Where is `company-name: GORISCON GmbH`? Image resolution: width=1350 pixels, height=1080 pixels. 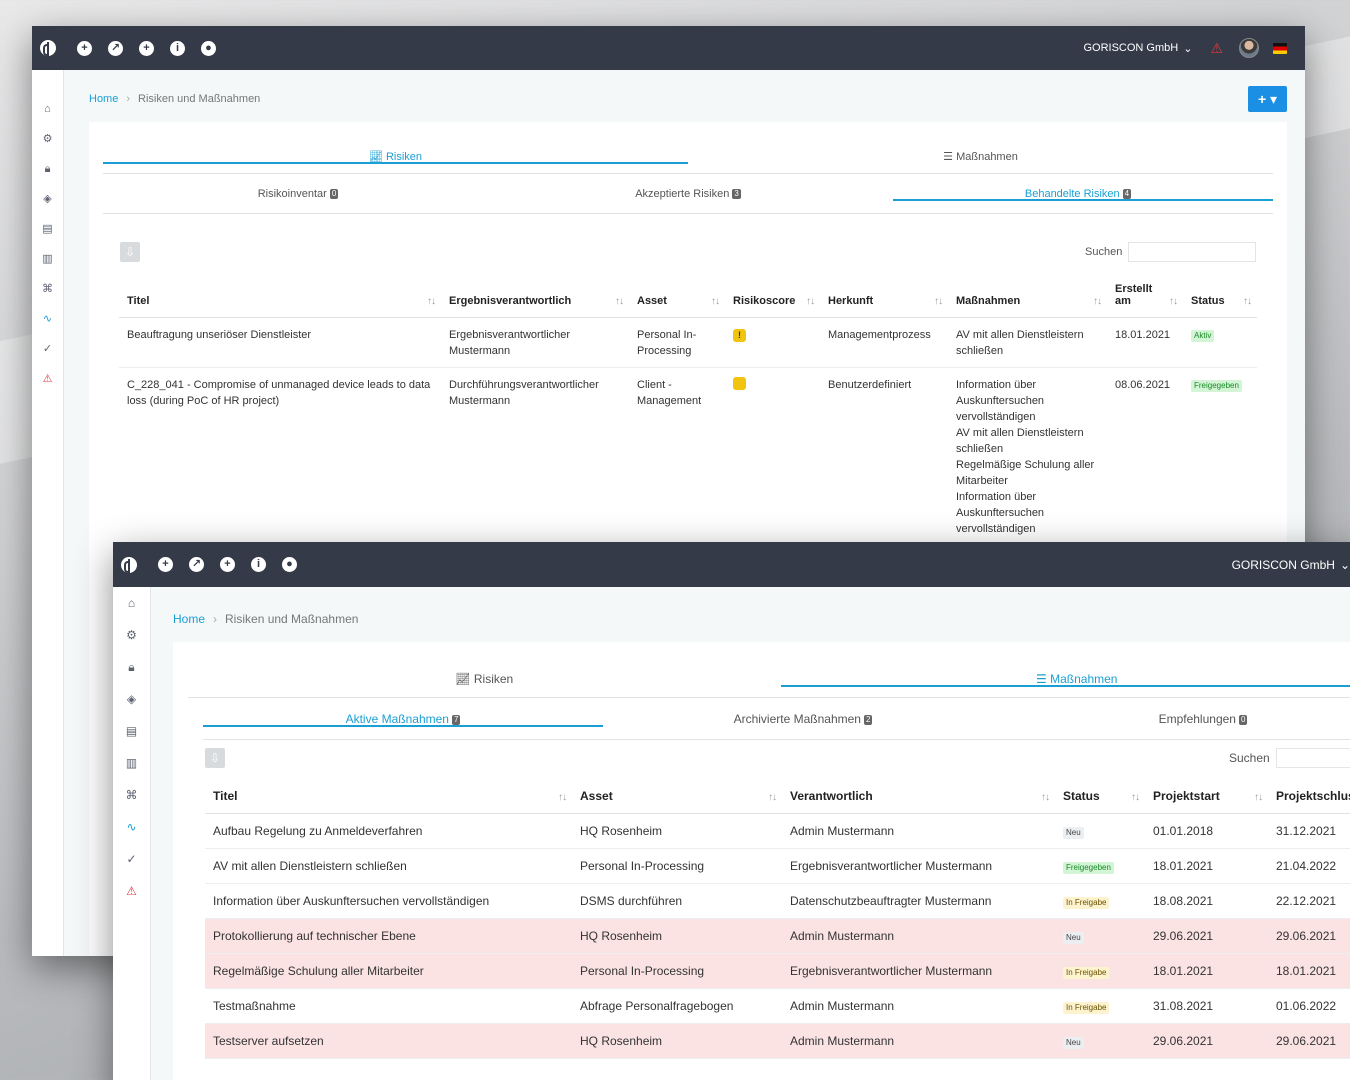 company-name: GORISCON GmbH is located at coordinates (1283, 564).